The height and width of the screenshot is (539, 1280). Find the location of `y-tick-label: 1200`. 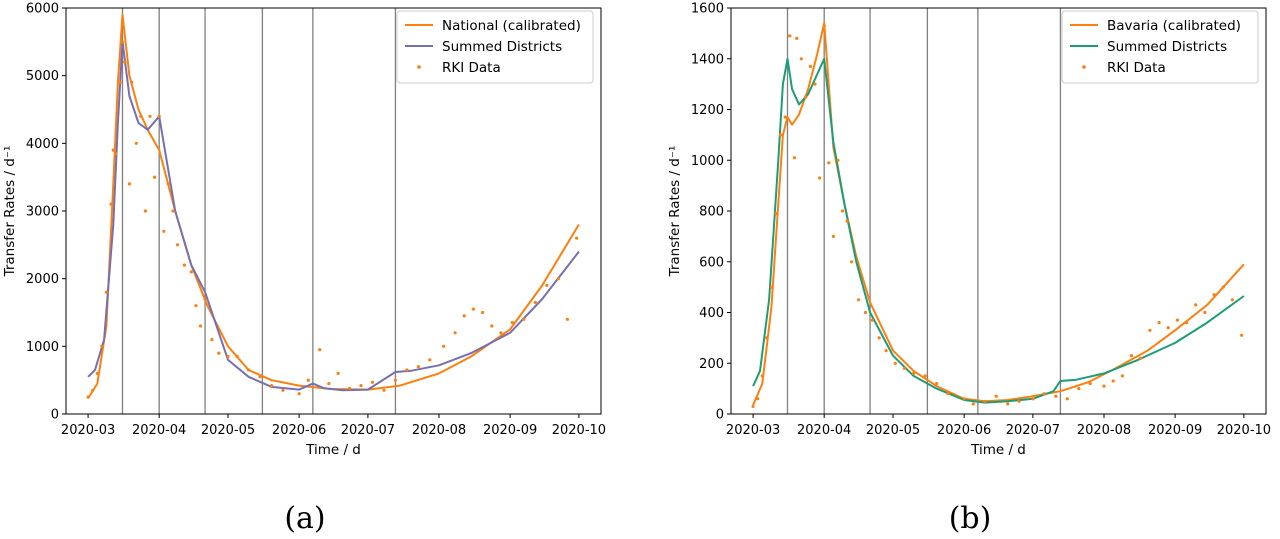

y-tick-label: 1200 is located at coordinates (707, 110).